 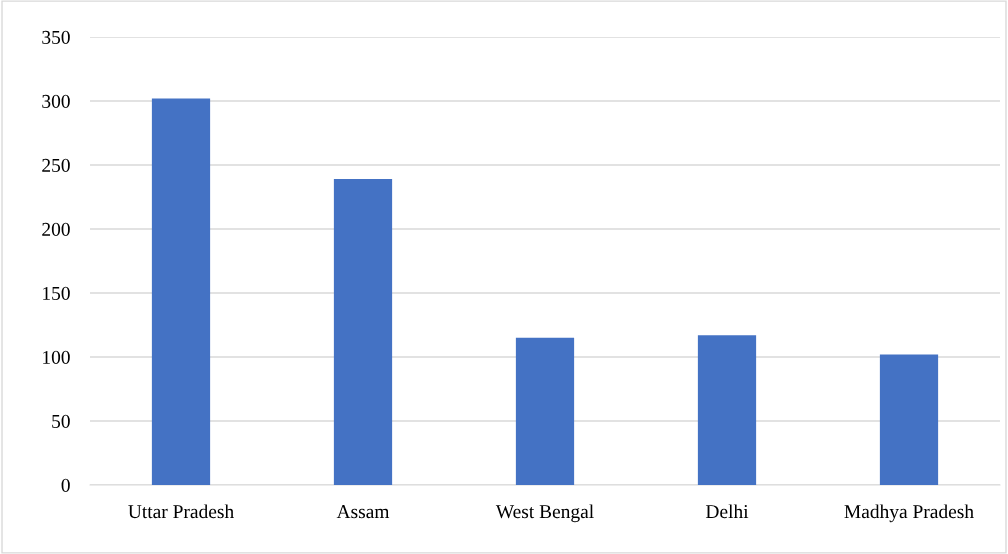 I want to click on y-tick-label: 50, so click(x=61, y=421).